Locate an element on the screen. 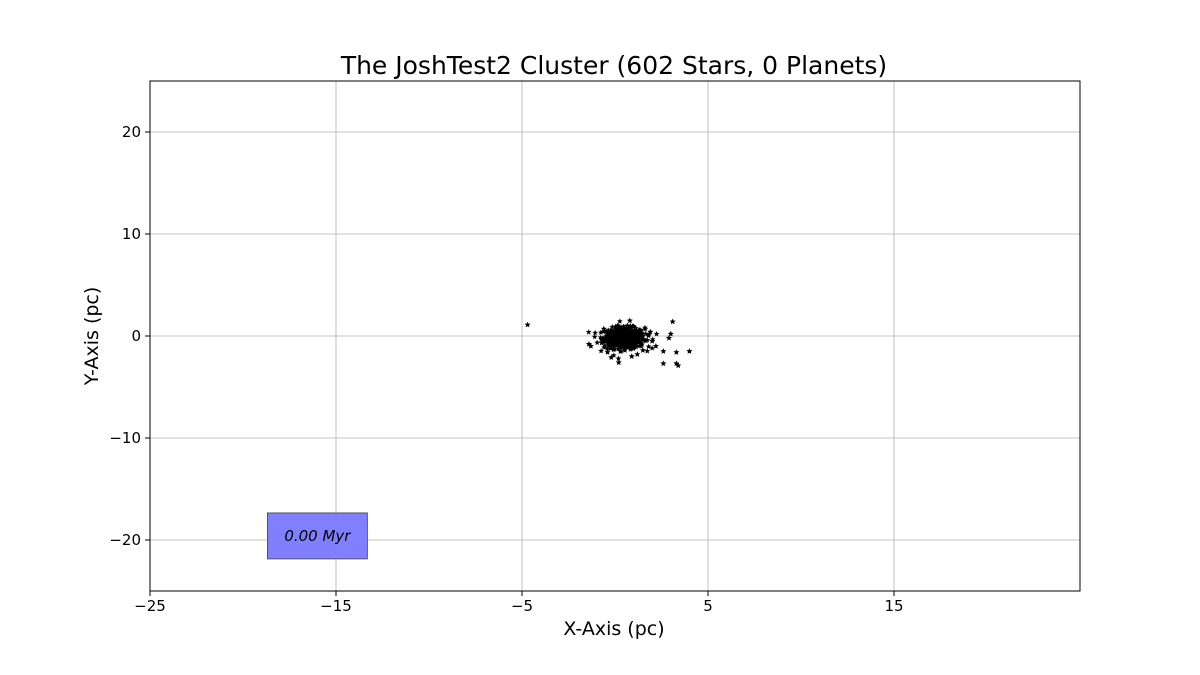  y-tick-label: 0 is located at coordinates (136, 336).